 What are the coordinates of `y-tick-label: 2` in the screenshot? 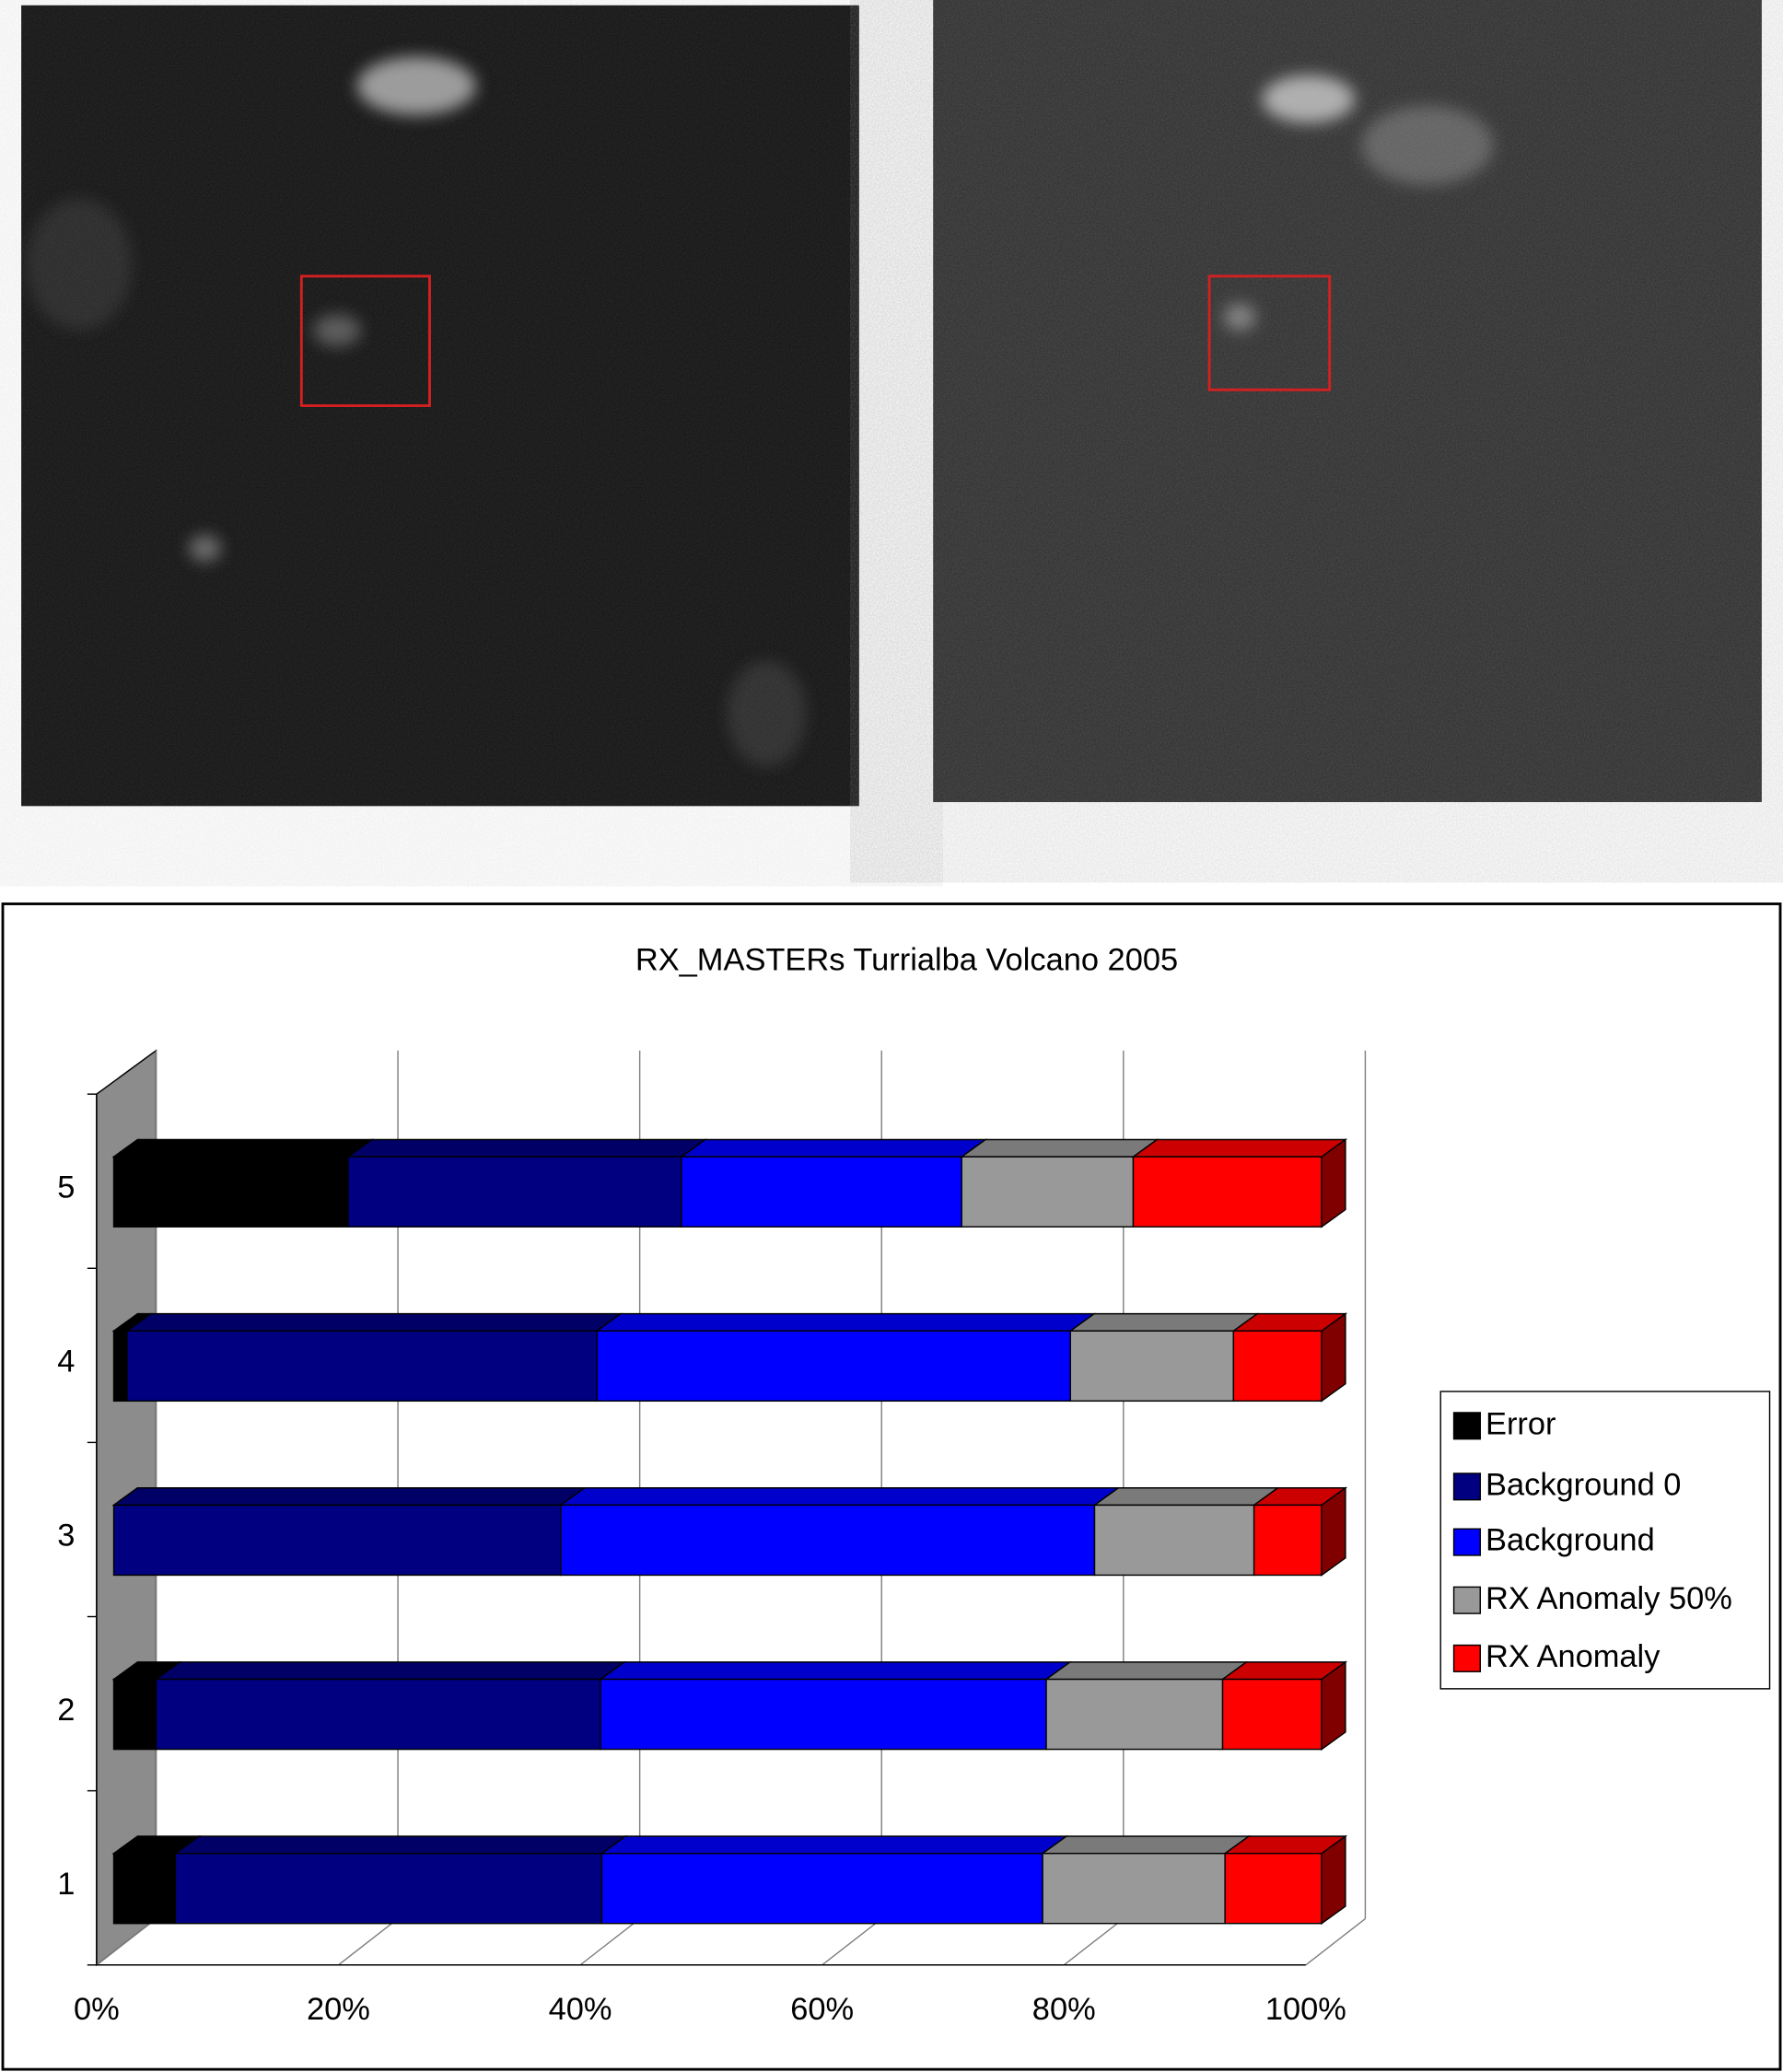 It's located at (66, 1710).